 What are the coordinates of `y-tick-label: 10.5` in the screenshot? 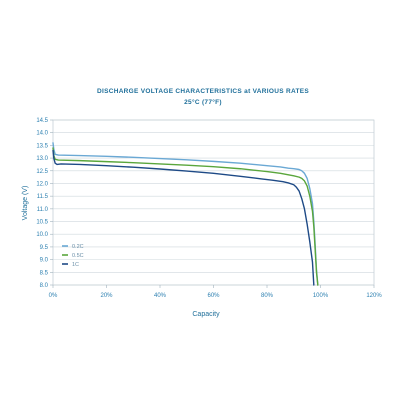 It's located at (42, 223).